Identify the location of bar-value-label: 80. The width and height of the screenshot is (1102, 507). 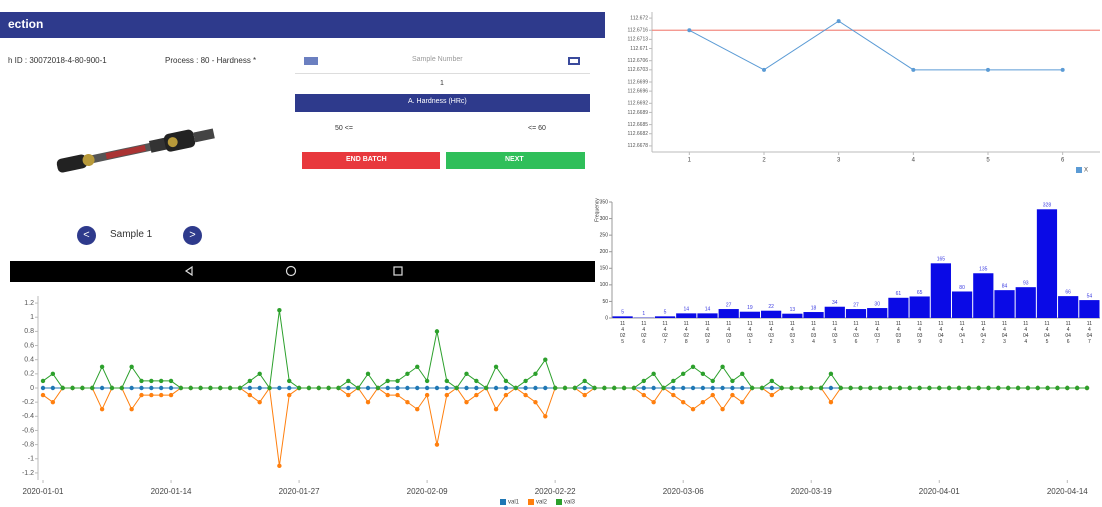
(962, 288).